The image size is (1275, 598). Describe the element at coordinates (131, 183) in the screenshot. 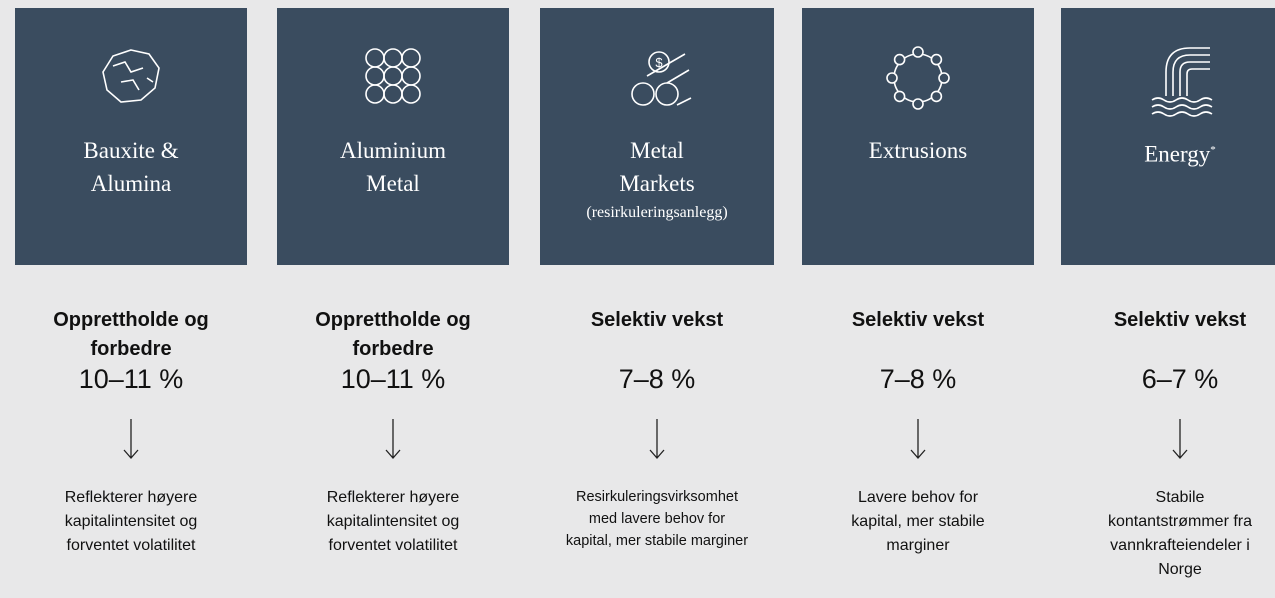

I see `segment-title-text: Alumina` at that location.